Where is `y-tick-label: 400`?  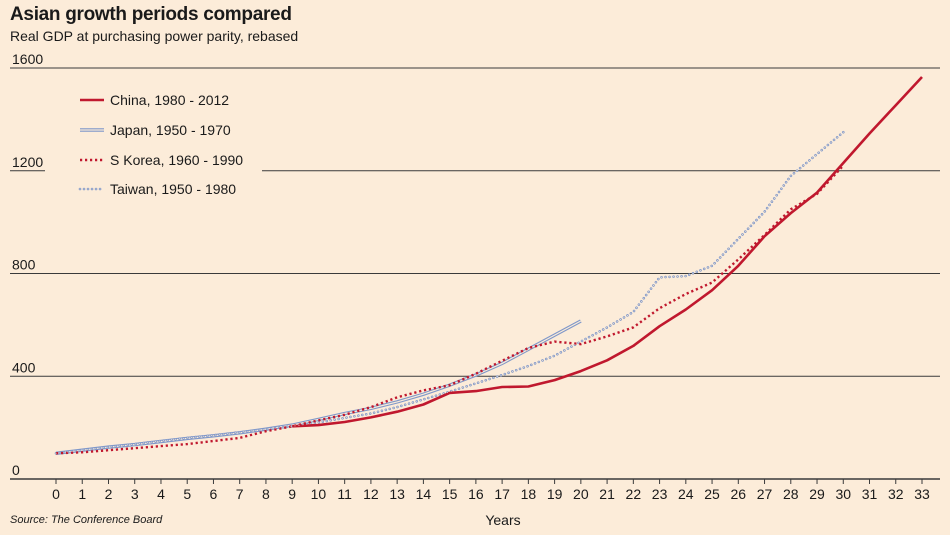 y-tick-label: 400 is located at coordinates (24, 367).